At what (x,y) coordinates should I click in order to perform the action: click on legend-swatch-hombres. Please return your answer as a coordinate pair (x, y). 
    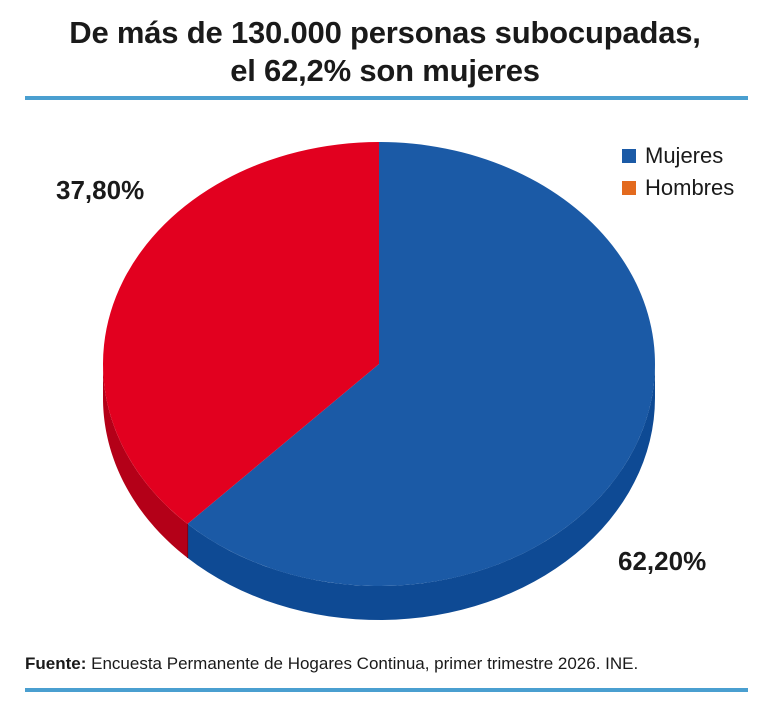
    Looking at the image, I should click on (629, 188).